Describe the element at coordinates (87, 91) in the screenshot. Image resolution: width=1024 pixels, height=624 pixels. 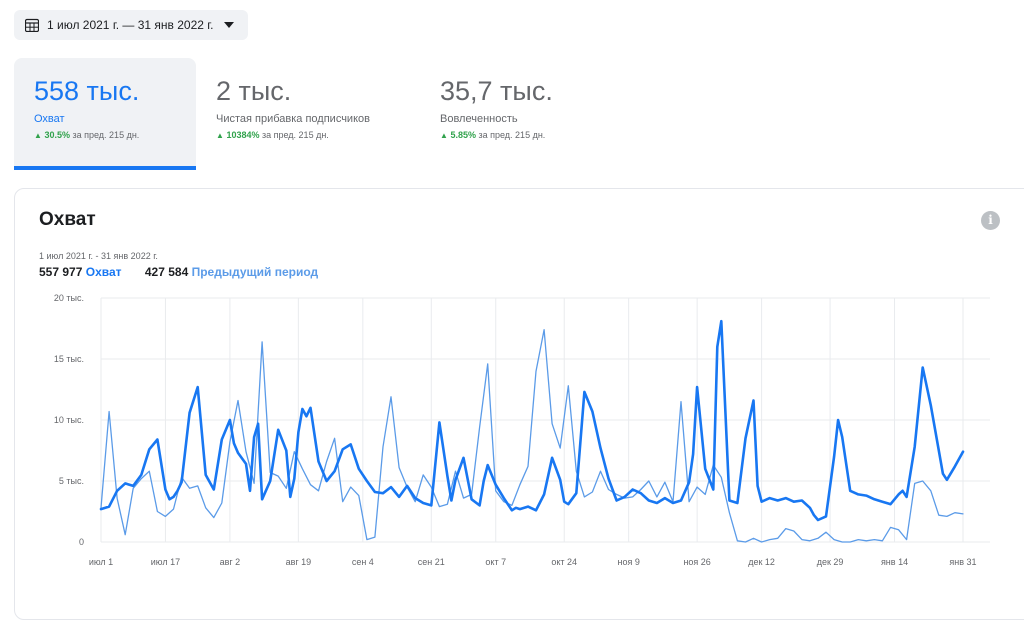
I see `metric-value: 558 тыс.` at that location.